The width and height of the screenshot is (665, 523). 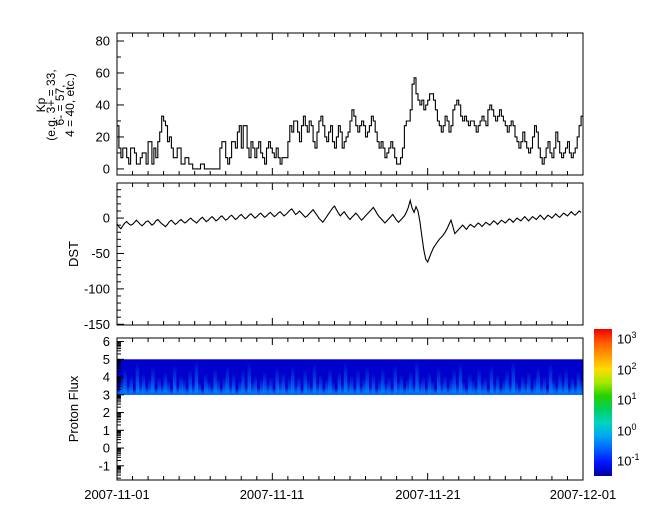 What do you see at coordinates (73, 409) in the screenshot?
I see `proton-flux-y-axis-title: Proton Flux` at bounding box center [73, 409].